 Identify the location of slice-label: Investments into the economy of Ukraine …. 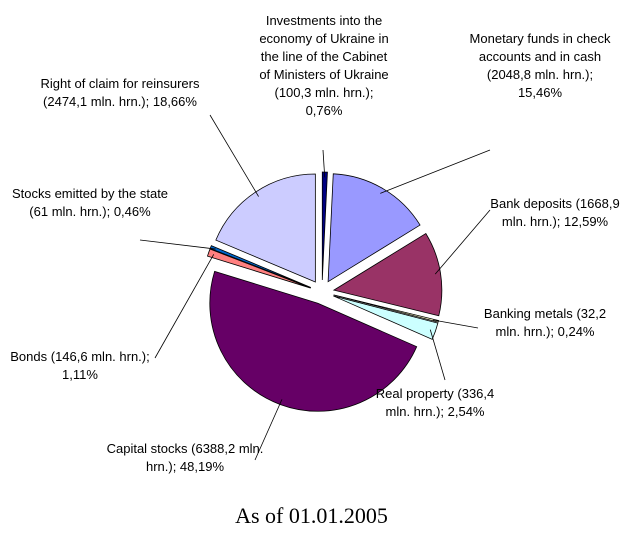
(324, 66).